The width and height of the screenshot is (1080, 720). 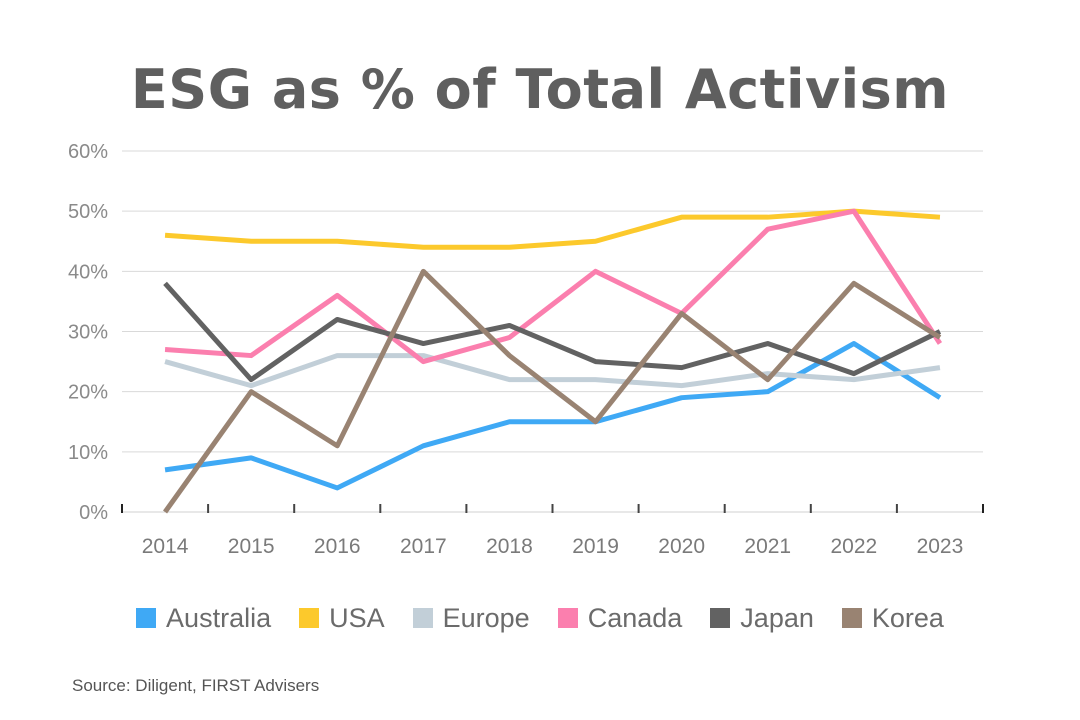 I want to click on x-tick-label: 2023, so click(x=940, y=546).